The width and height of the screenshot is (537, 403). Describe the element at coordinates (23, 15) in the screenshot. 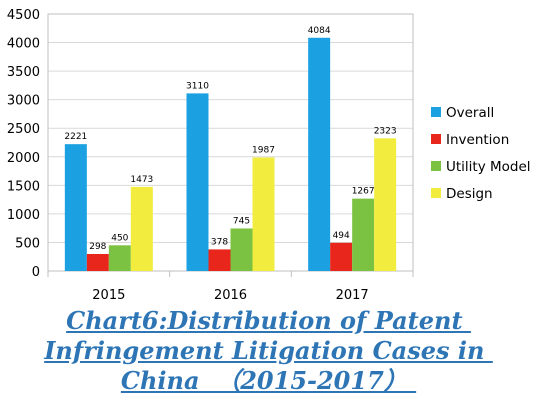

I see `y-tick-label-4500: 4500` at that location.